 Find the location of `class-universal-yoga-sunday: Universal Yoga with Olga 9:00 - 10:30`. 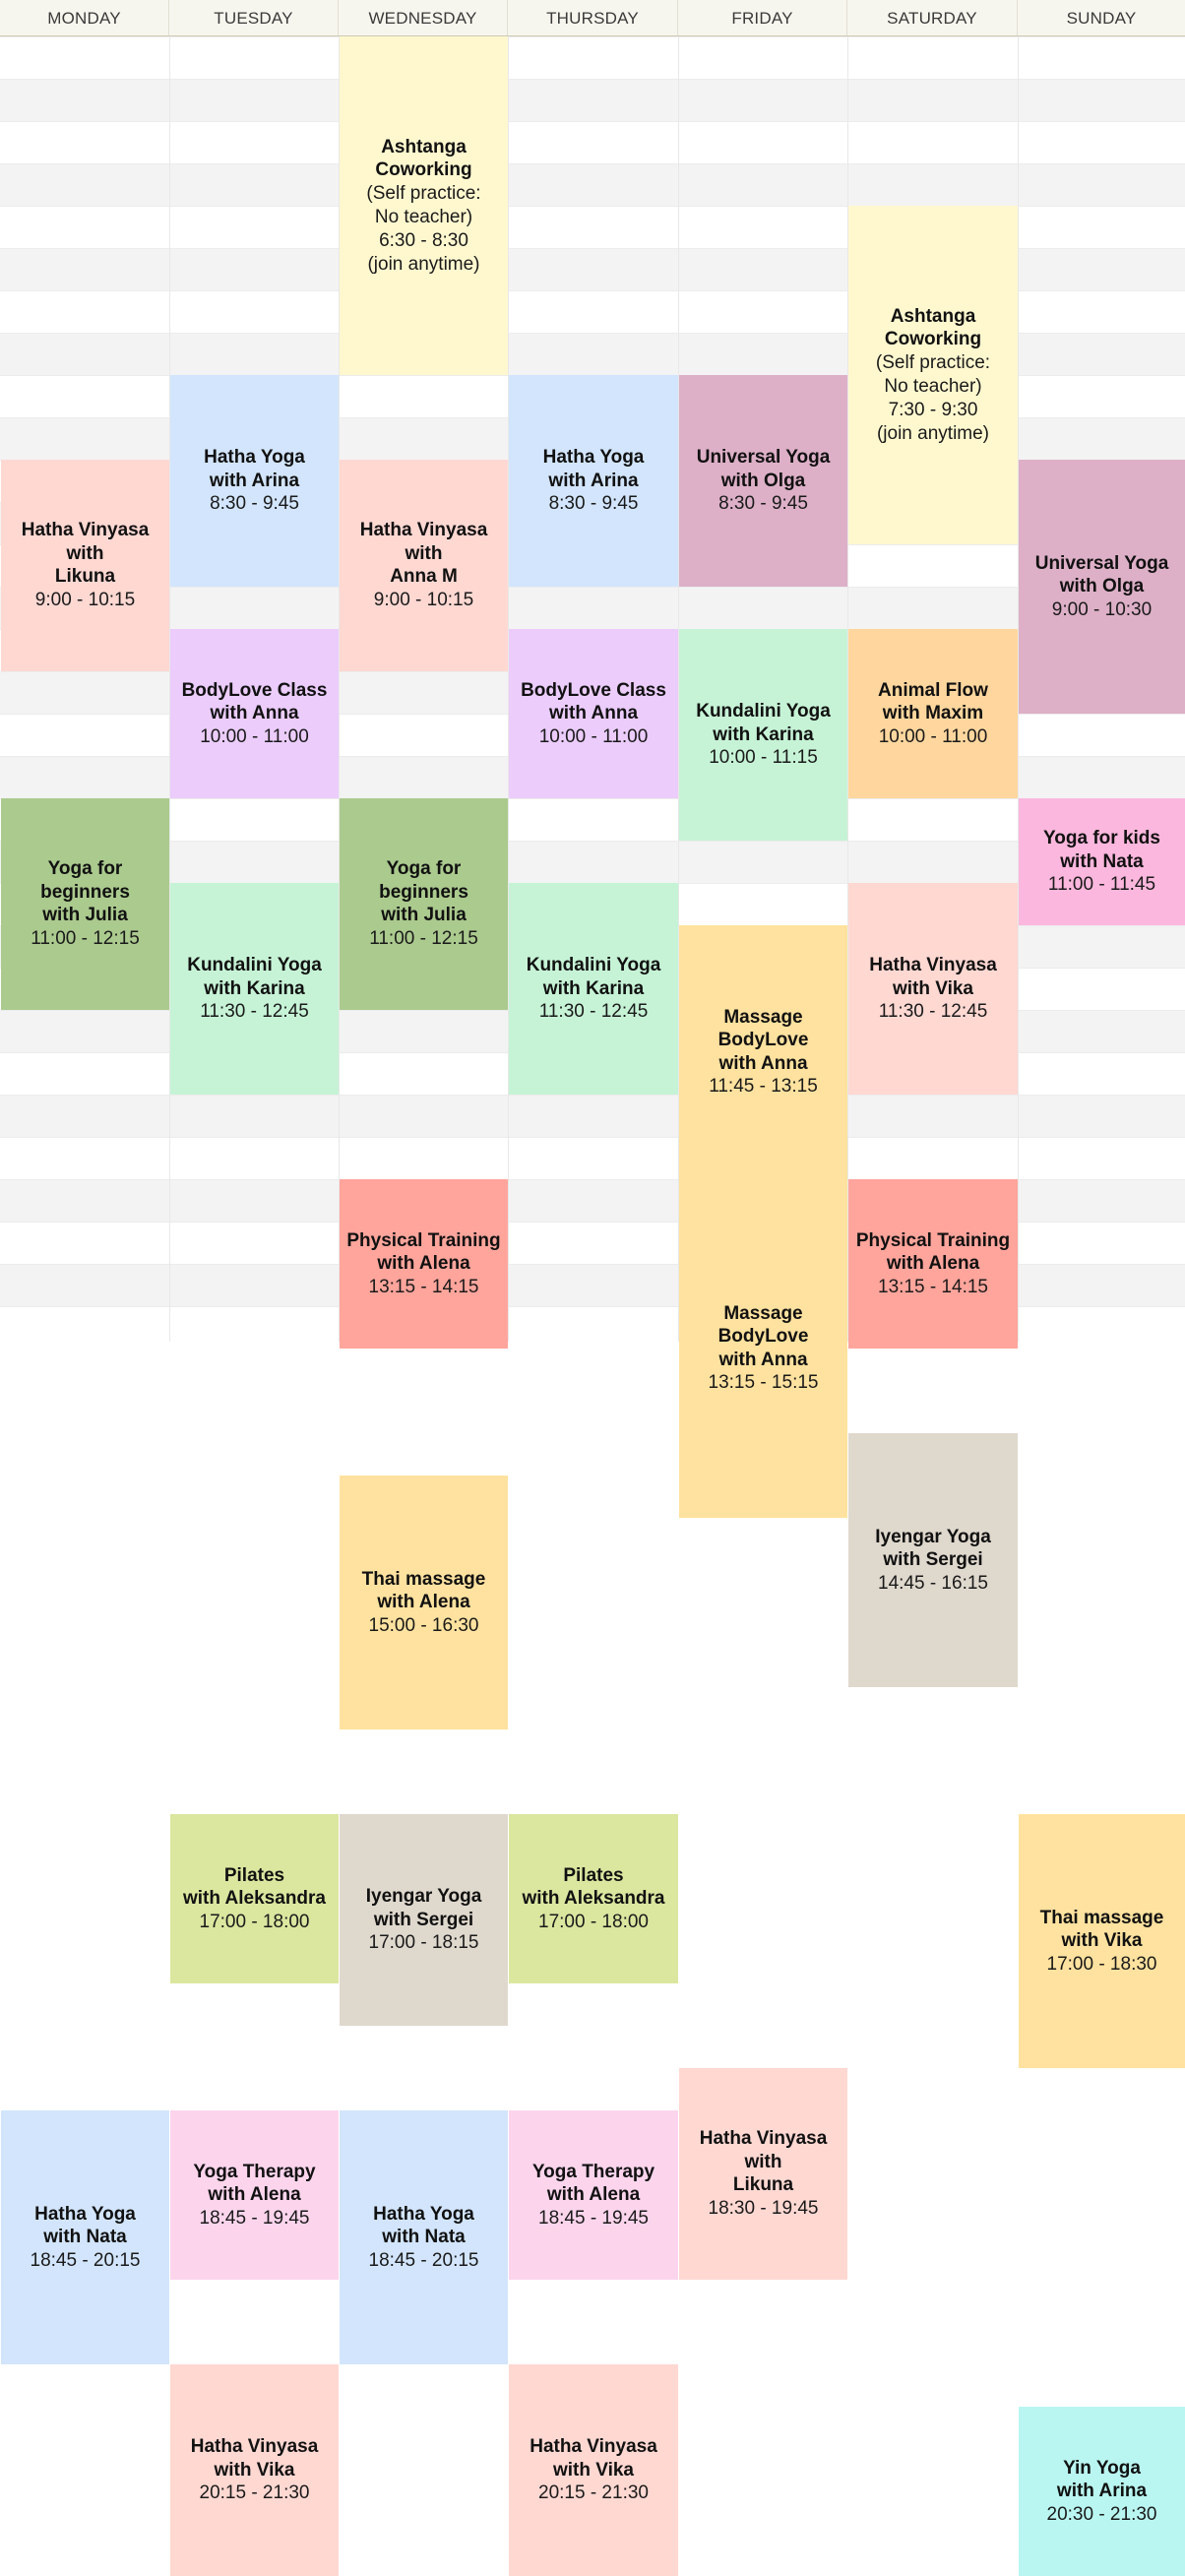

class-universal-yoga-sunday: Universal Yoga with Olga 9:00 - 10:30 is located at coordinates (1102, 587).